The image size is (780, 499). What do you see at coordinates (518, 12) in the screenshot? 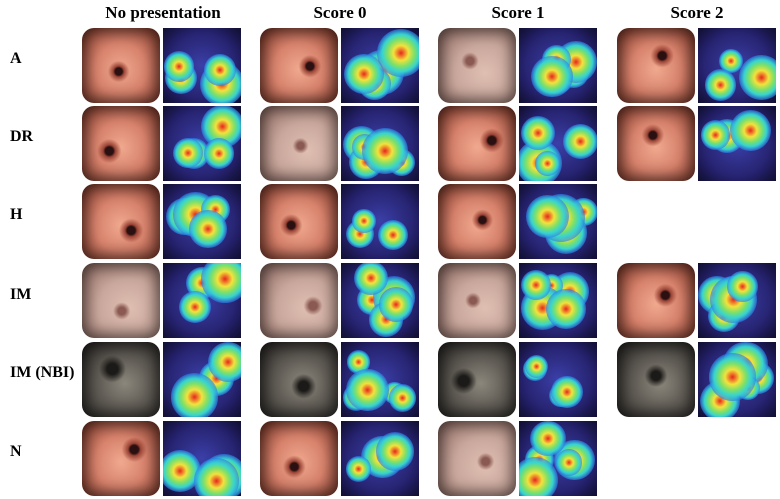
I see `column-header: Score 1` at bounding box center [518, 12].